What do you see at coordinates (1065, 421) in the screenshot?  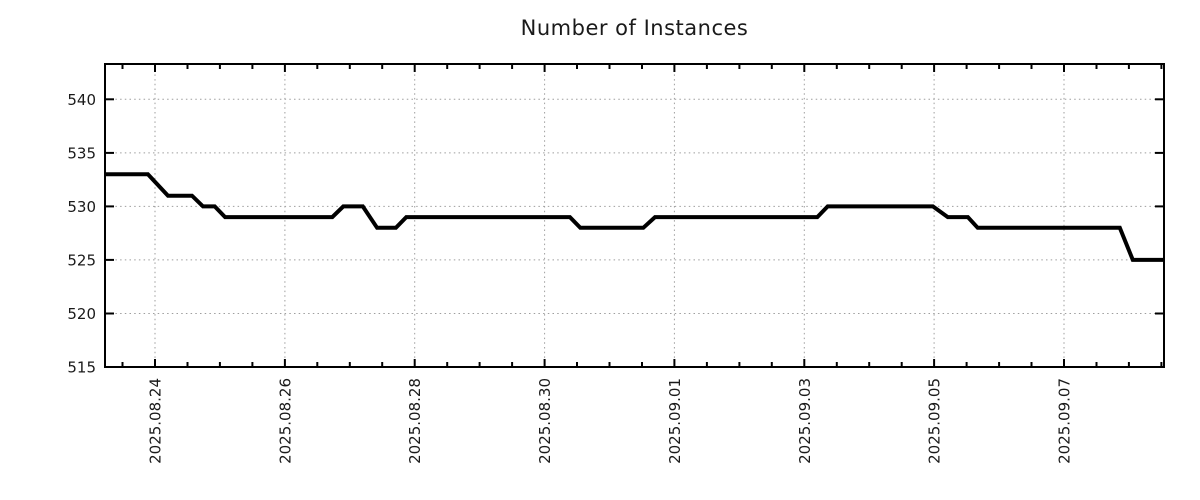 I see `x-tick-label: 2025.09.07` at bounding box center [1065, 421].